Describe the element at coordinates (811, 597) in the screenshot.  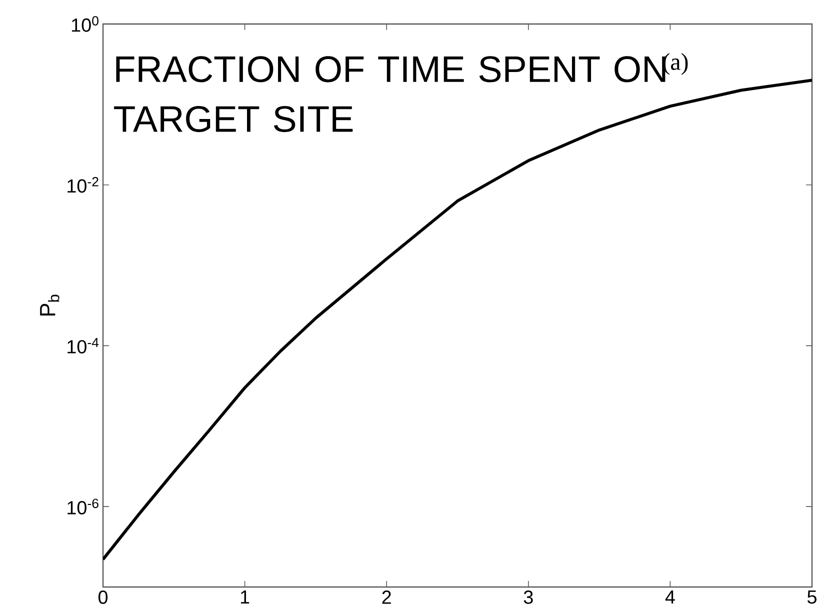
I see `x-tick-label: 5` at that location.